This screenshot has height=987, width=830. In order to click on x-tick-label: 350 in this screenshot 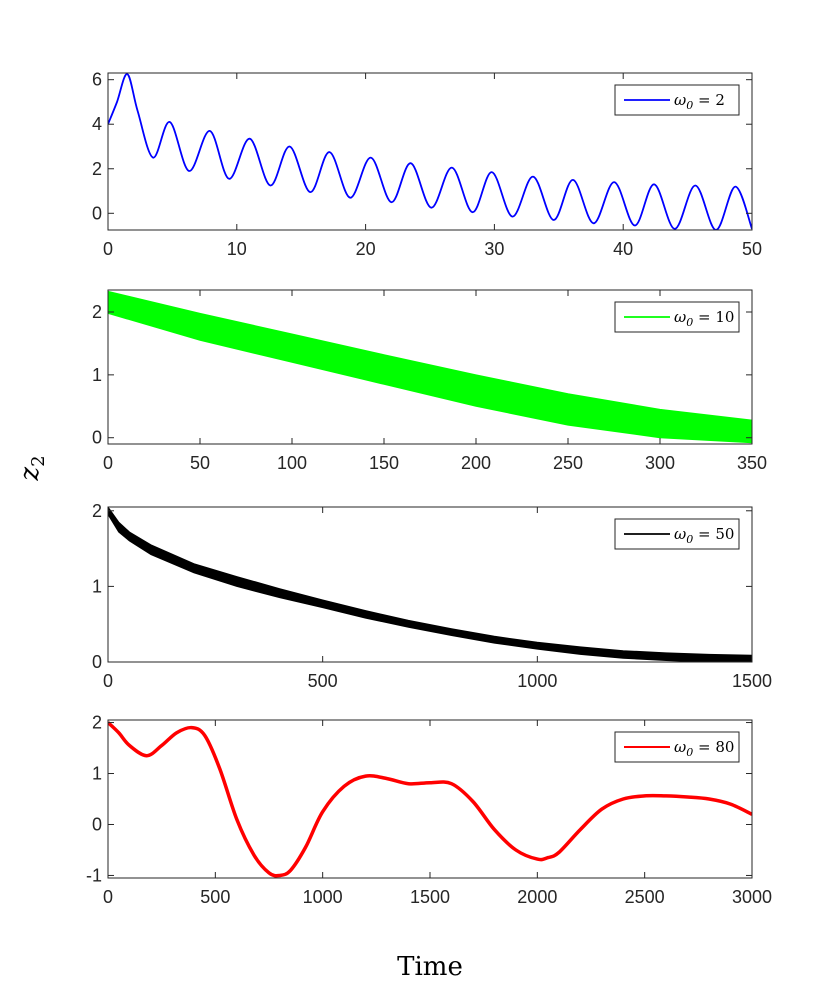, I will do `click(752, 463)`.